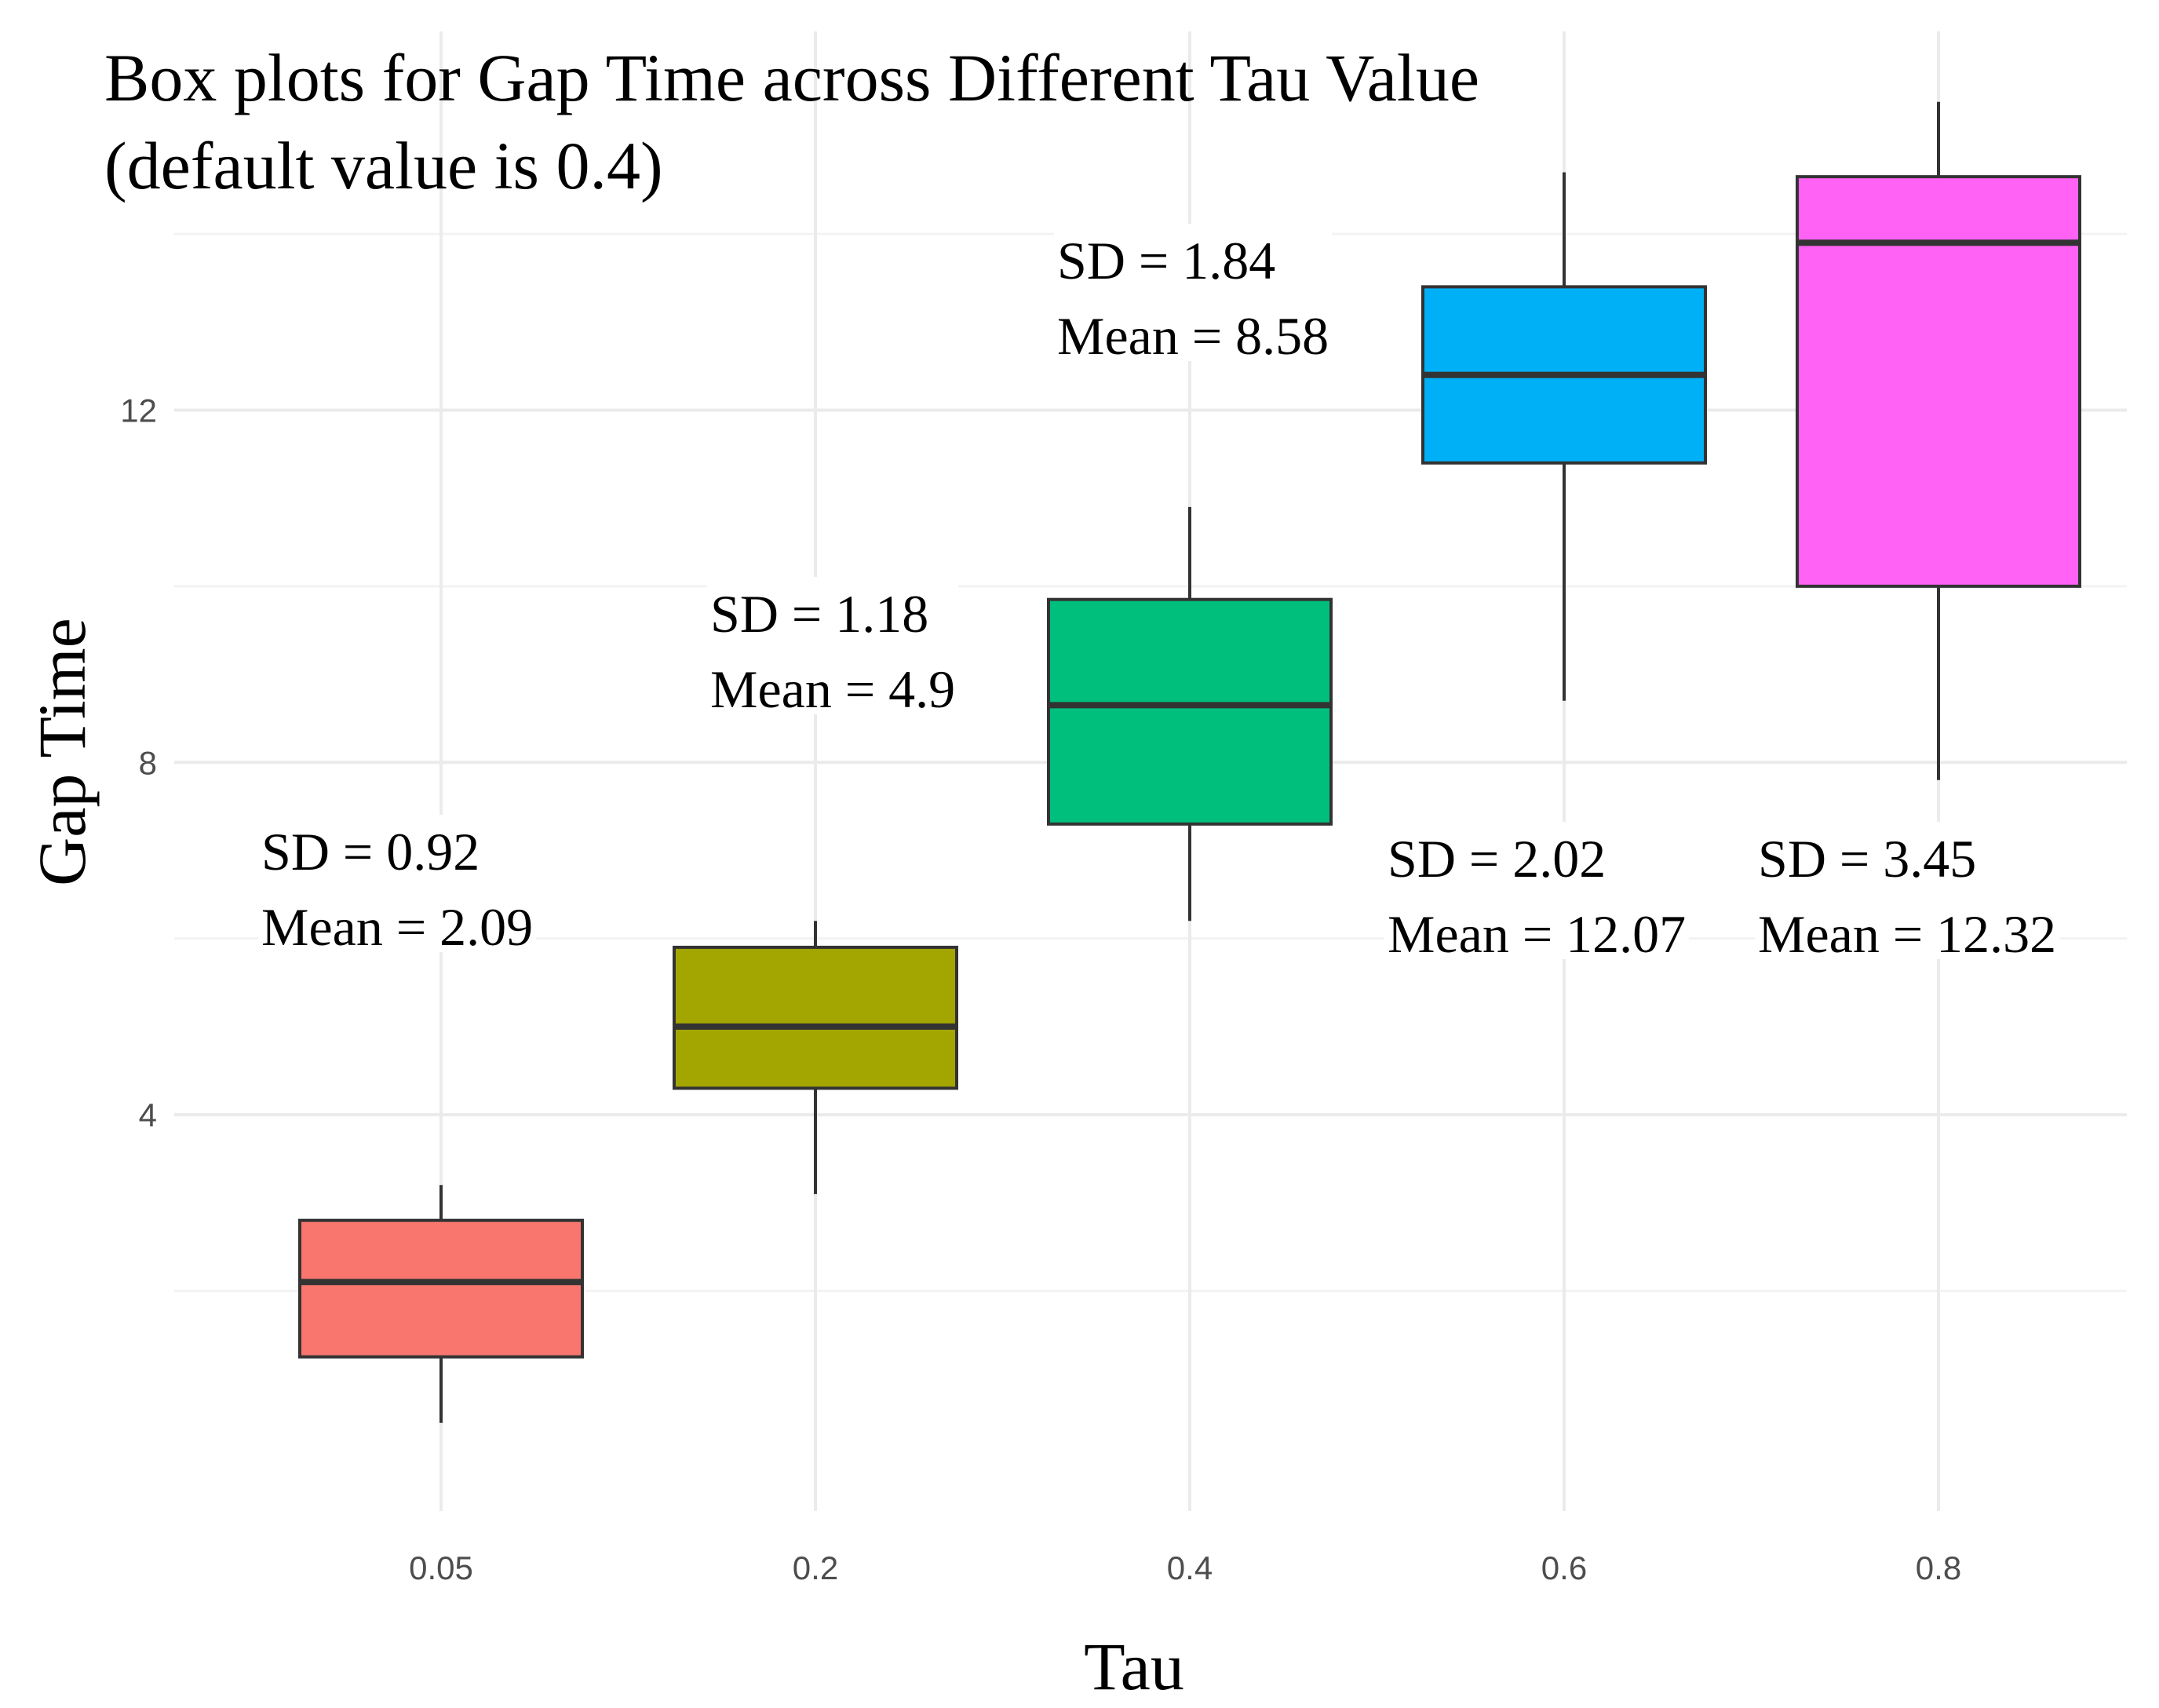  What do you see at coordinates (815, 1567) in the screenshot?
I see `x-tick-label: 0.2` at bounding box center [815, 1567].